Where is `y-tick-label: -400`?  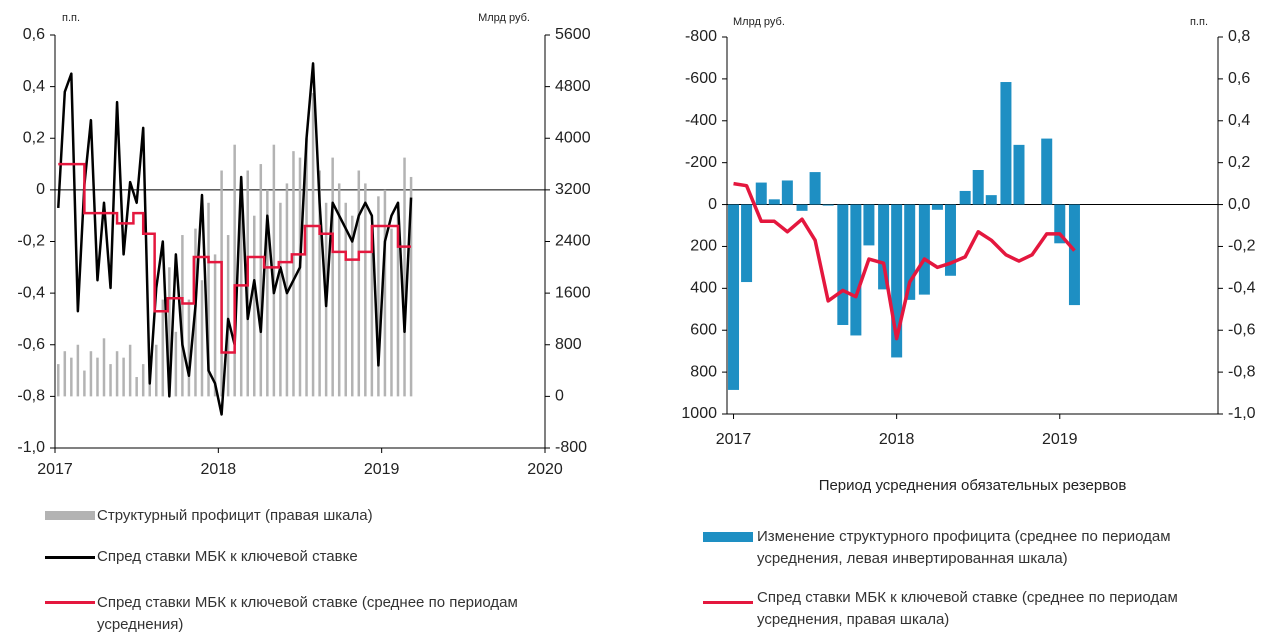
y-tick-label: -400 is located at coordinates (701, 120).